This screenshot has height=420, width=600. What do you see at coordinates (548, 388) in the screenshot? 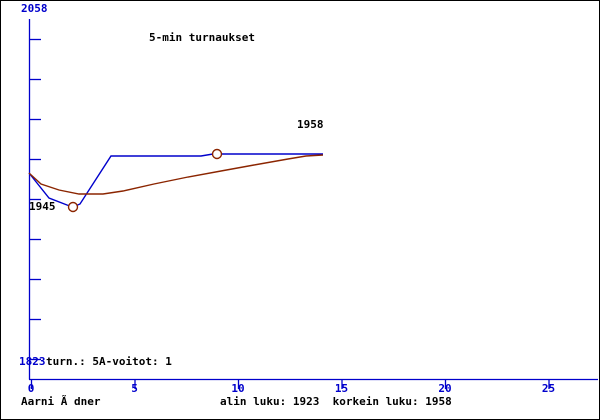
I see `x-axis-tick-label: 25` at bounding box center [548, 388].